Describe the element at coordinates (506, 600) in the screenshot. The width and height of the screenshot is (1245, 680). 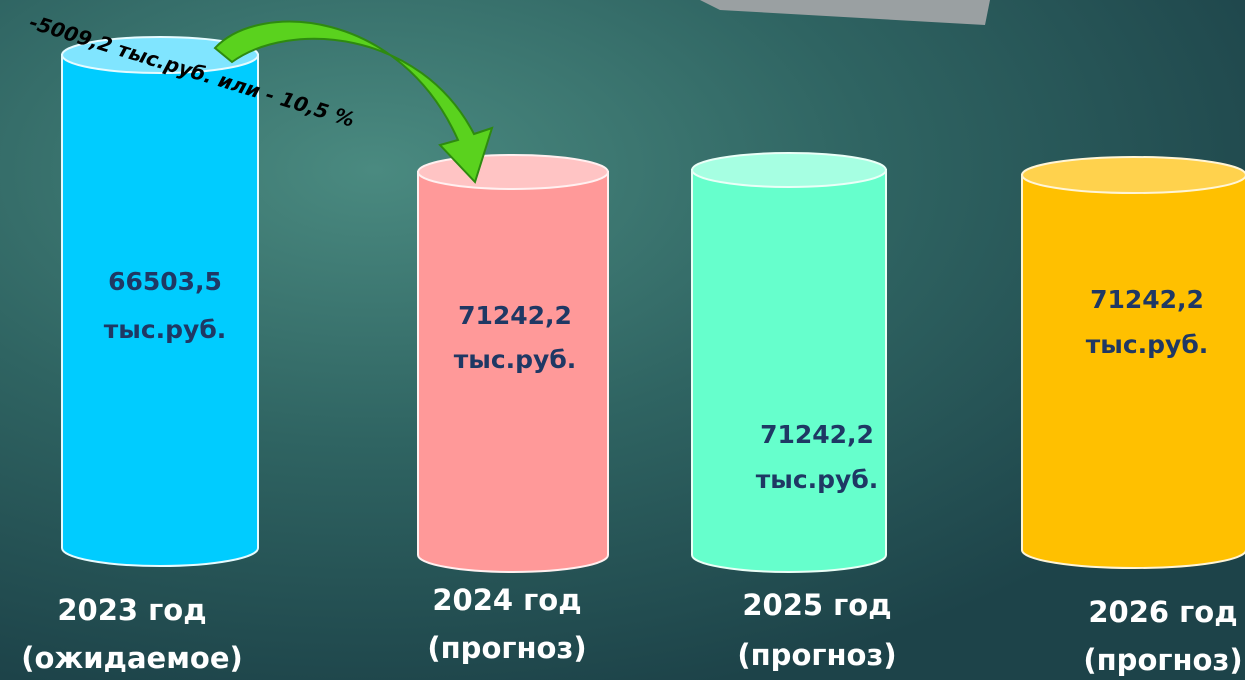
I see `year-label: 2024 год` at that location.